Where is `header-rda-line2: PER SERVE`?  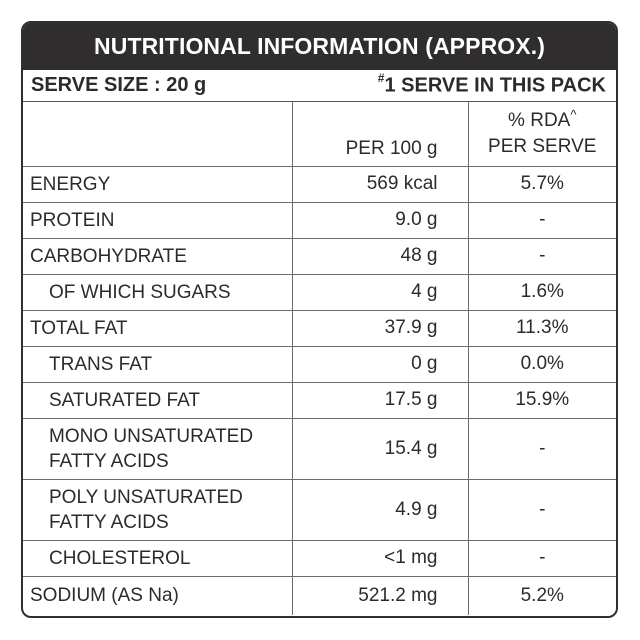
header-rda-line2: PER SERVE is located at coordinates (542, 147).